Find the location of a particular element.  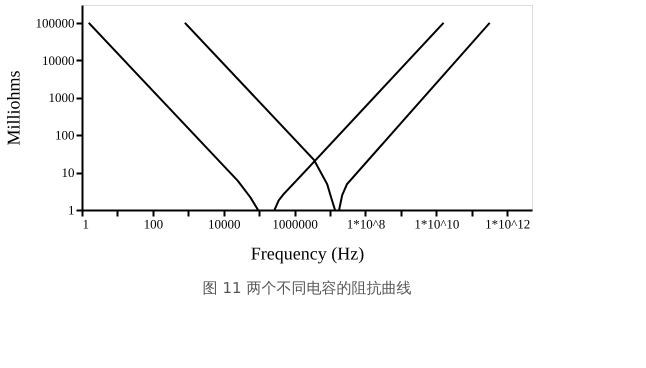

y-tick-label: 10000 is located at coordinates (58, 60).